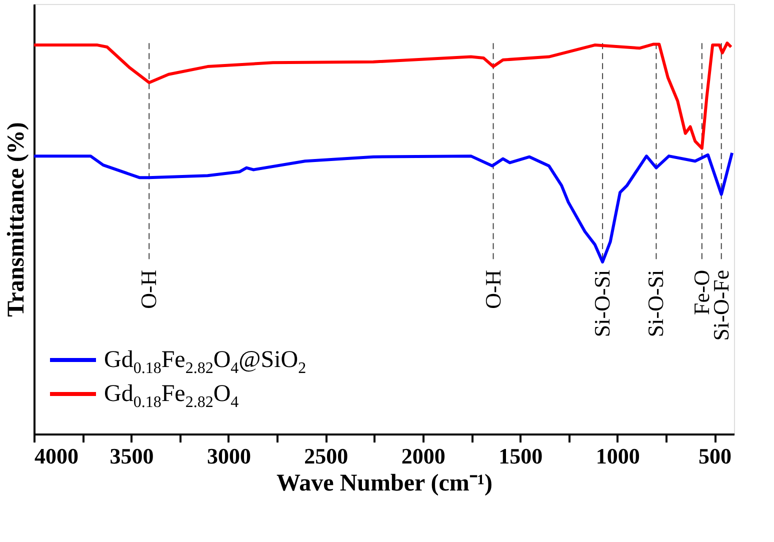 The width and height of the screenshot is (774, 542). What do you see at coordinates (520, 456) in the screenshot?
I see `x-tick-label: 1500` at bounding box center [520, 456].